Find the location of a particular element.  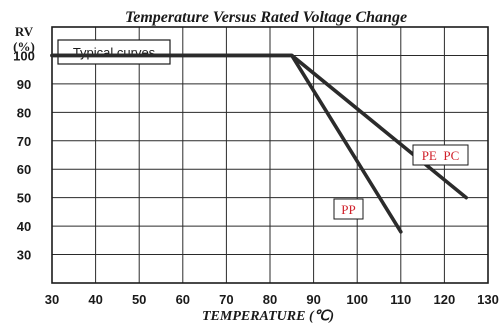

x-tick-label-110: 110 is located at coordinates (400, 299).